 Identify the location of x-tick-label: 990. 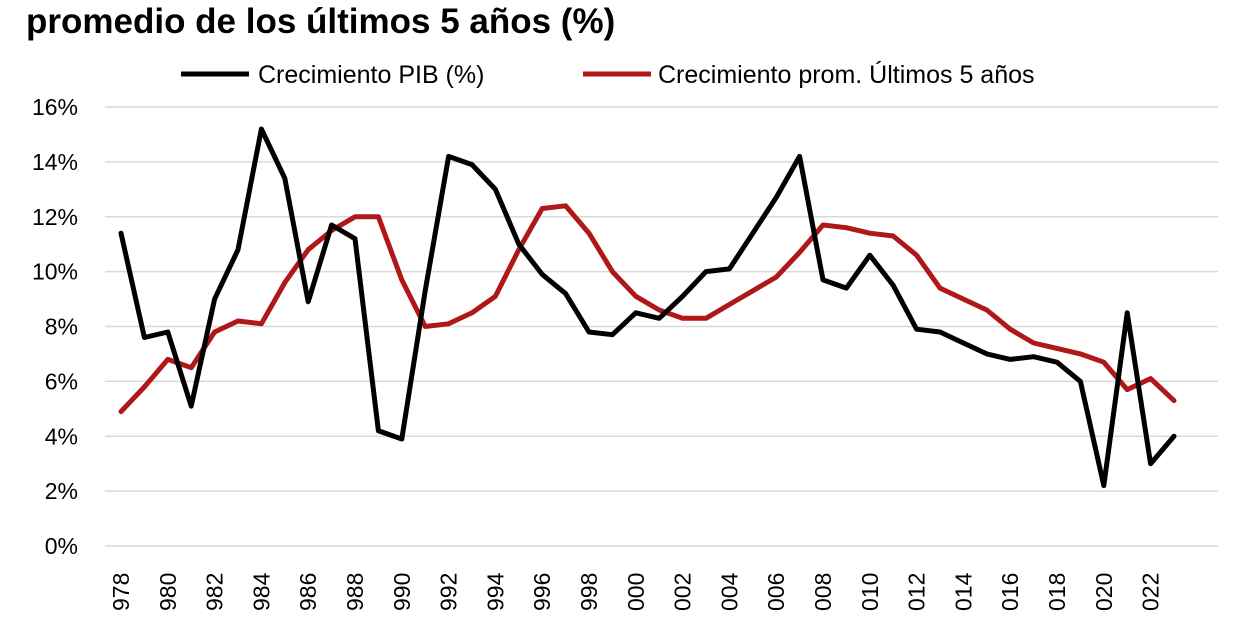
(402, 592).